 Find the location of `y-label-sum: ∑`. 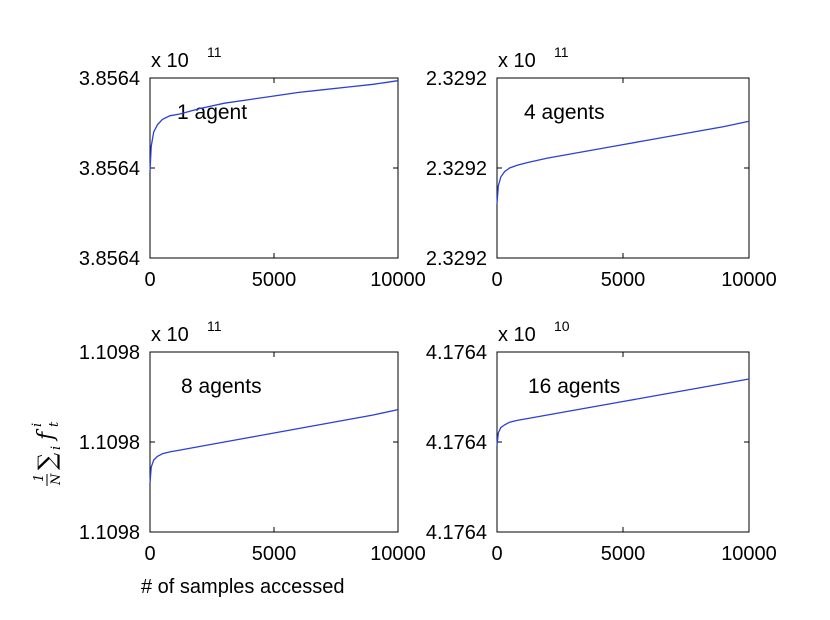

y-label-sum: ∑ is located at coordinates (47, 461).